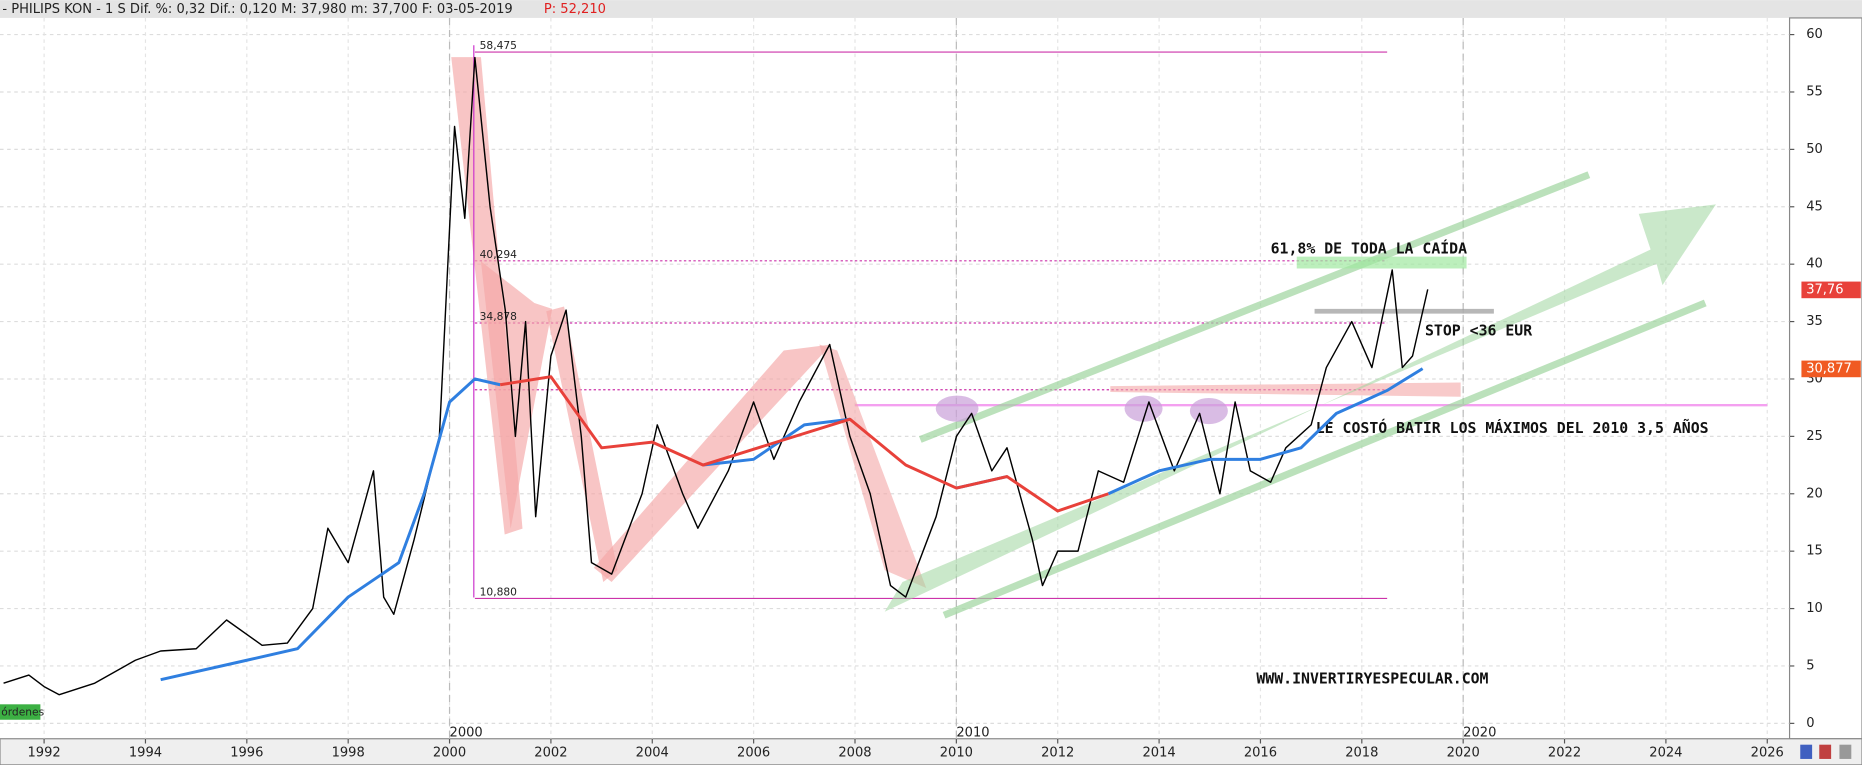  What do you see at coordinates (449, 753) in the screenshot?
I see `x-tick-label: 2000` at bounding box center [449, 753].